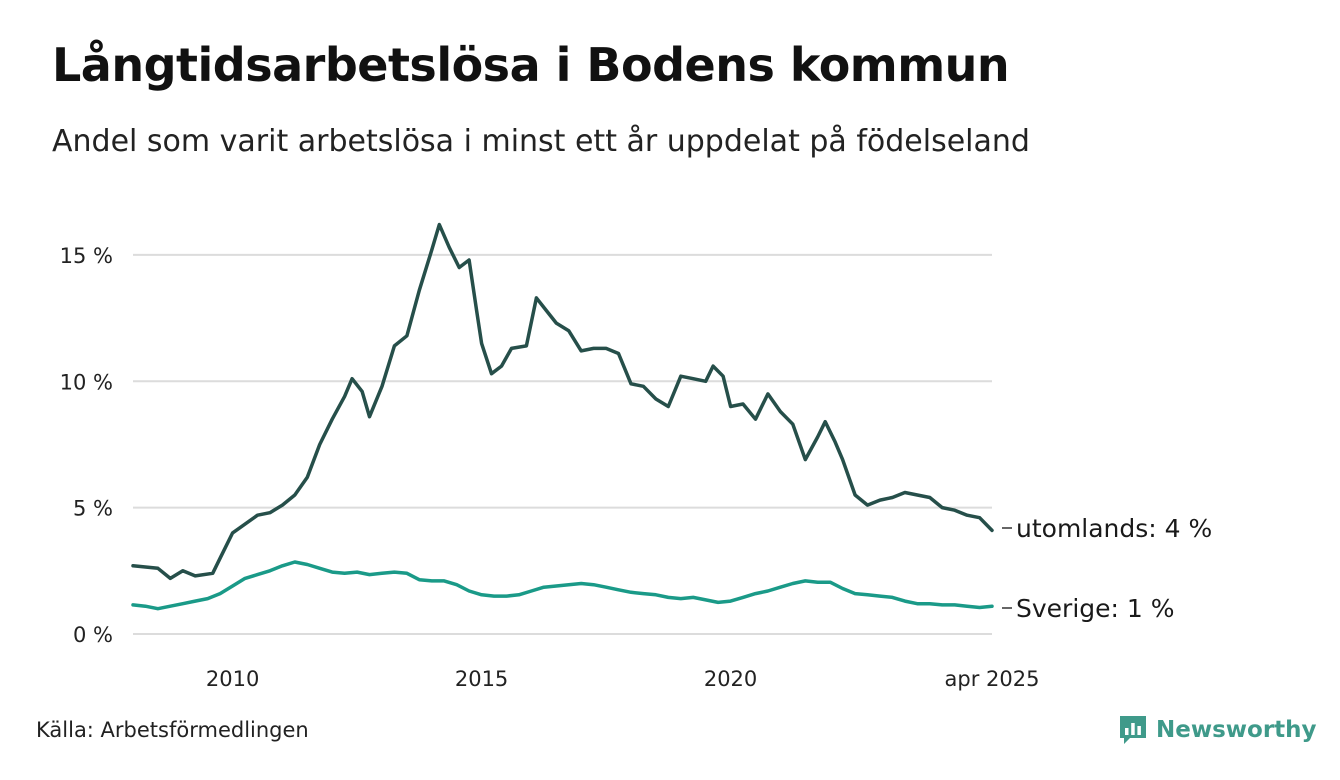  Describe the element at coordinates (1107, 568) in the screenshot. I see `end-labels: utomlands: 4 % Sverige: 1 %` at that location.